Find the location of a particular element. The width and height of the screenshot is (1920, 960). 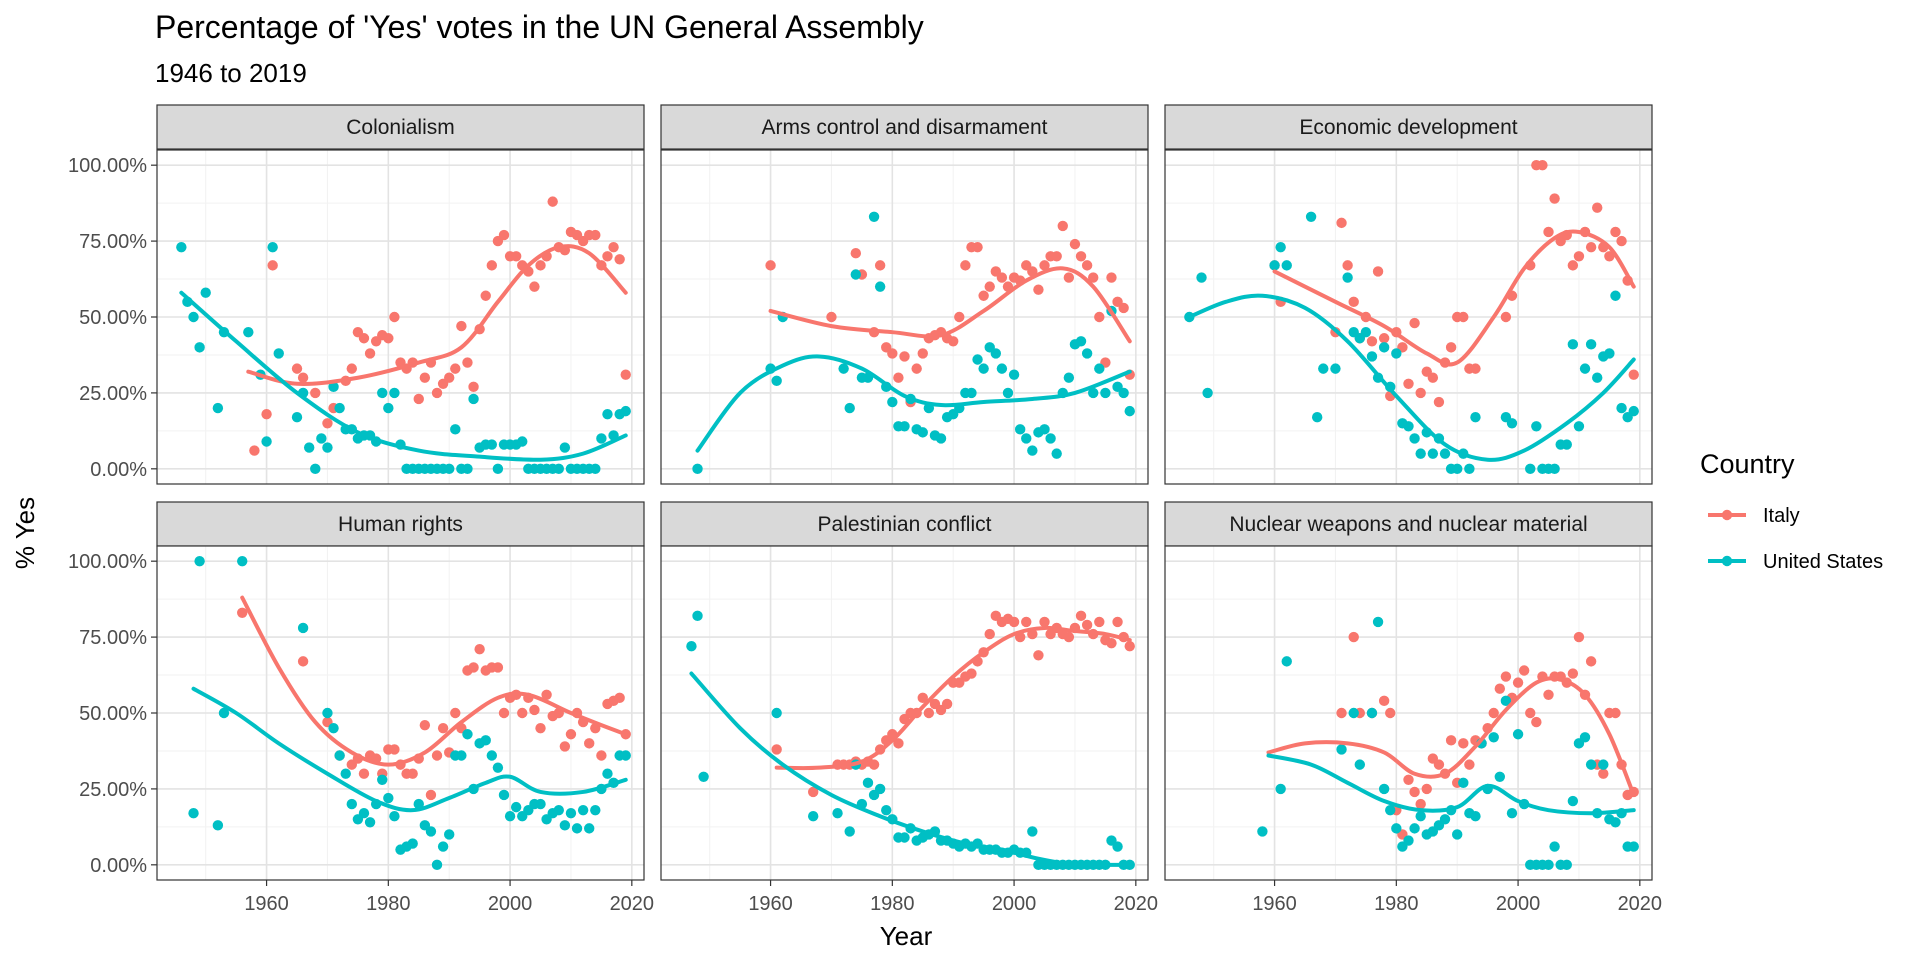

x-tick-label: 2020 is located at coordinates (1136, 904).